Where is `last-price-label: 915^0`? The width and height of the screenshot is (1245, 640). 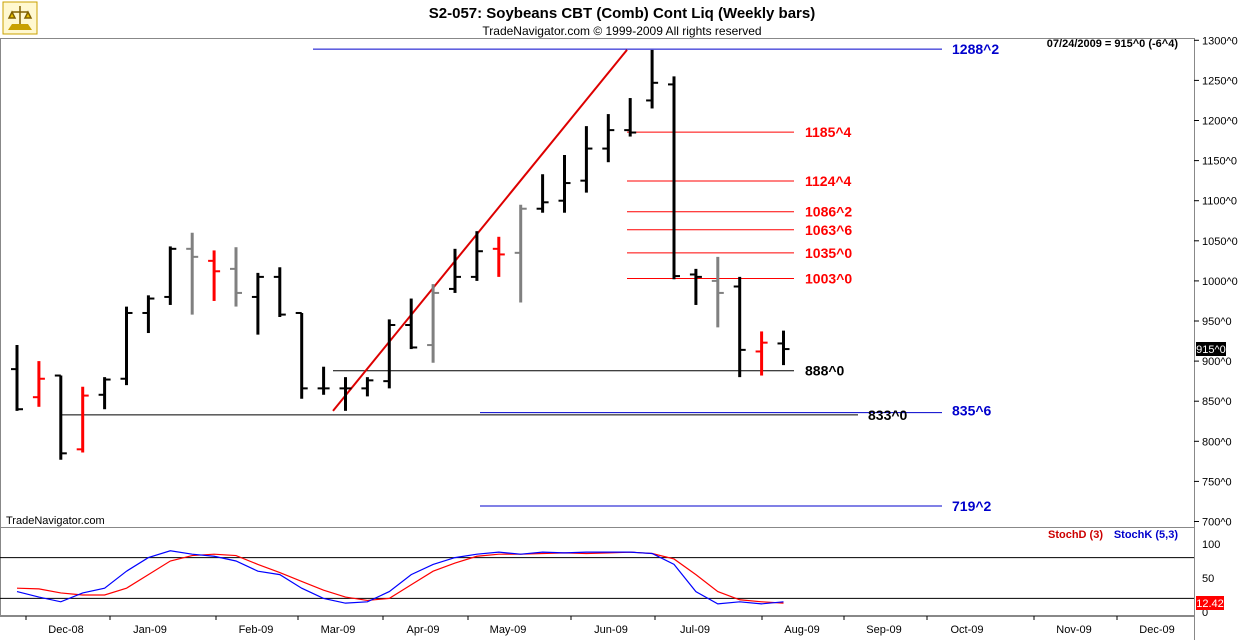
last-price-label: 915^0 is located at coordinates (1211, 350).